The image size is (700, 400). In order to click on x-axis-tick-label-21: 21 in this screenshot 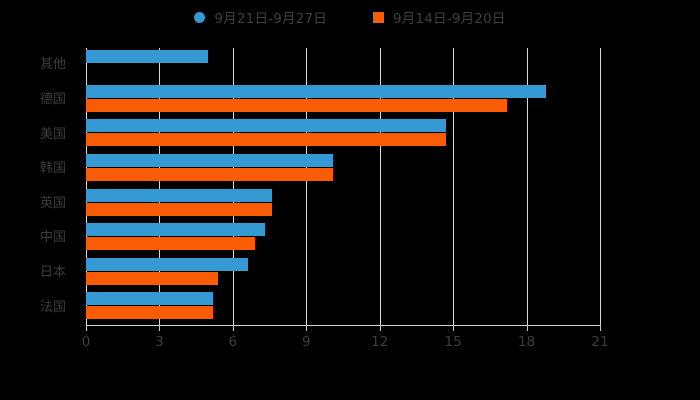, I will do `click(600, 342)`.